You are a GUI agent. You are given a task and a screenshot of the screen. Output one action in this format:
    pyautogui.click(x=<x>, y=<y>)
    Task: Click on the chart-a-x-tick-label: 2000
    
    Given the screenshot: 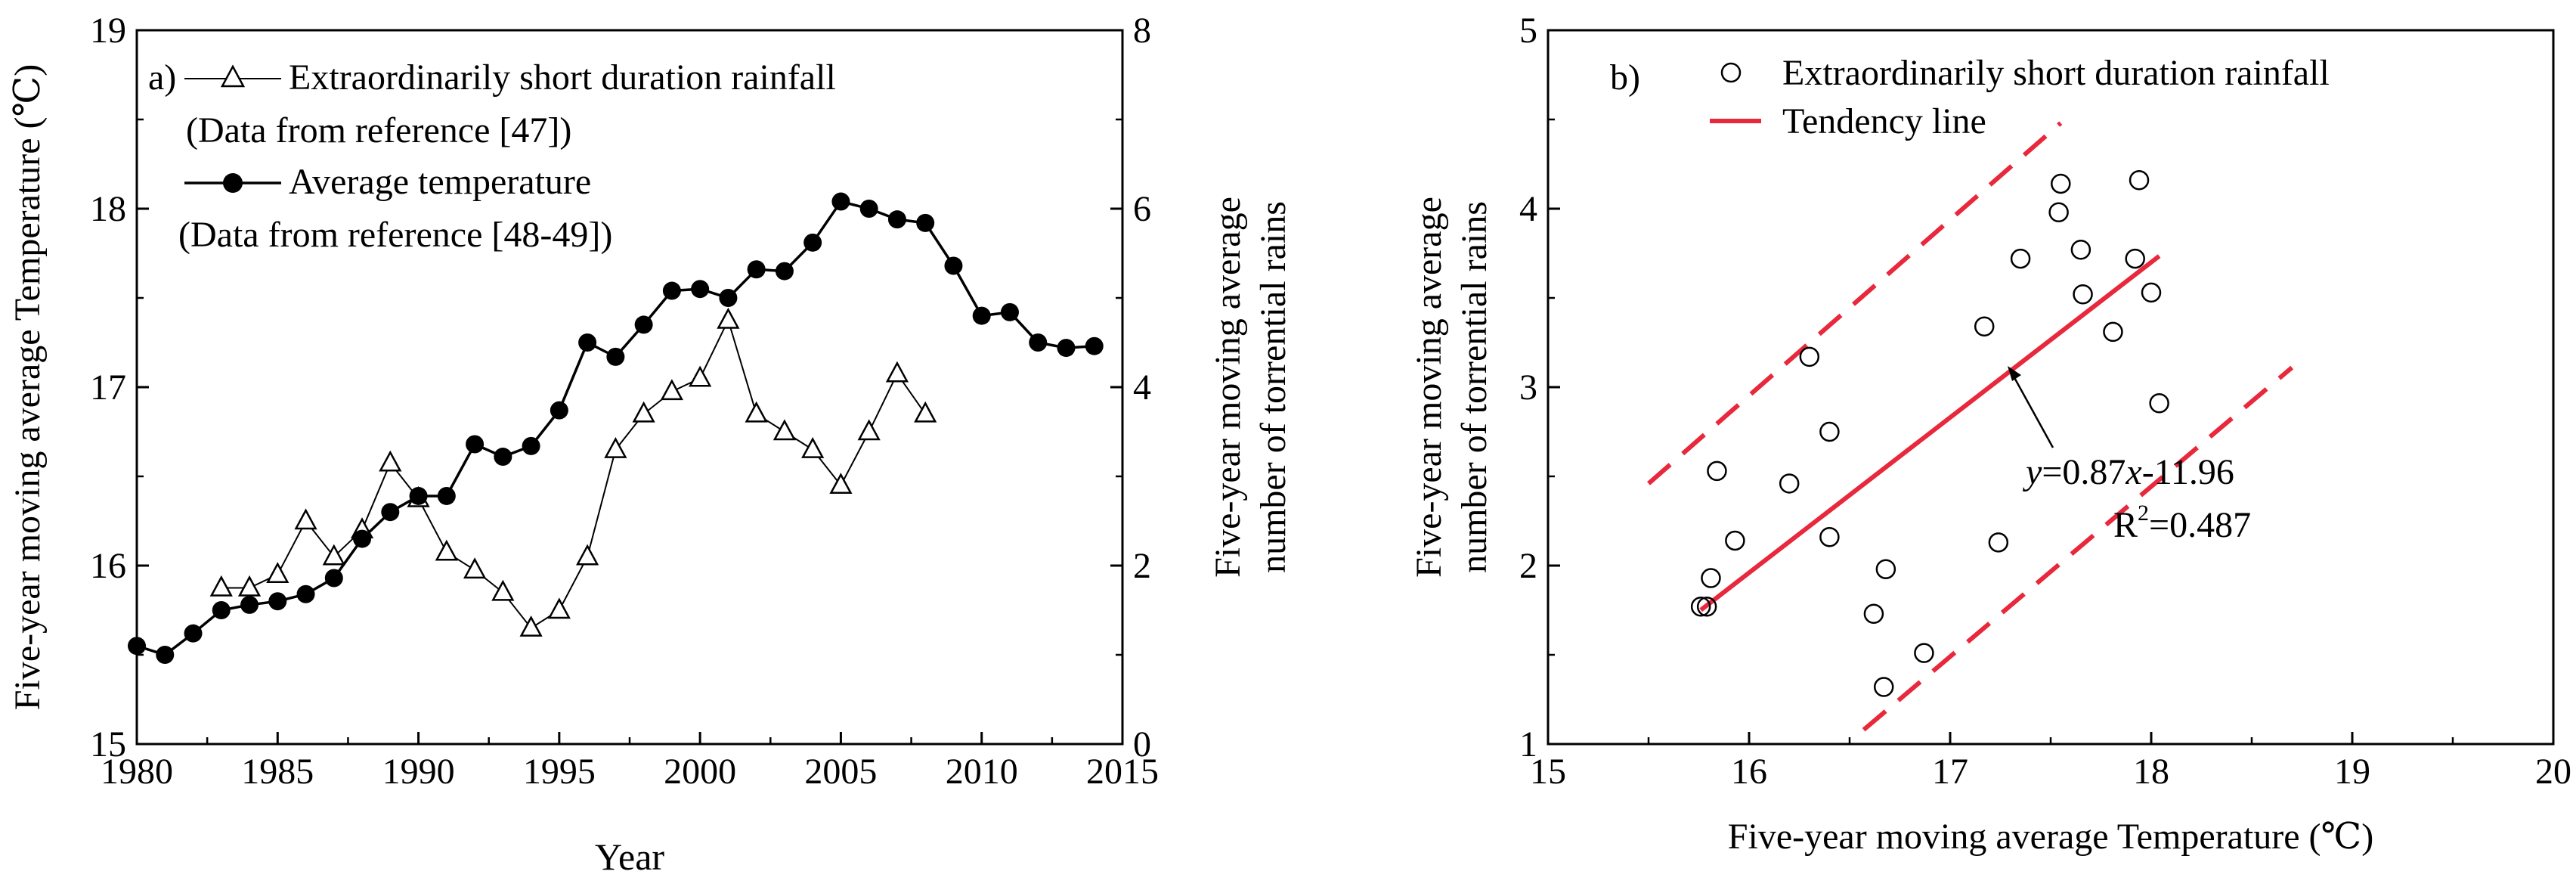 What is the action you would take?
    pyautogui.click(x=700, y=772)
    